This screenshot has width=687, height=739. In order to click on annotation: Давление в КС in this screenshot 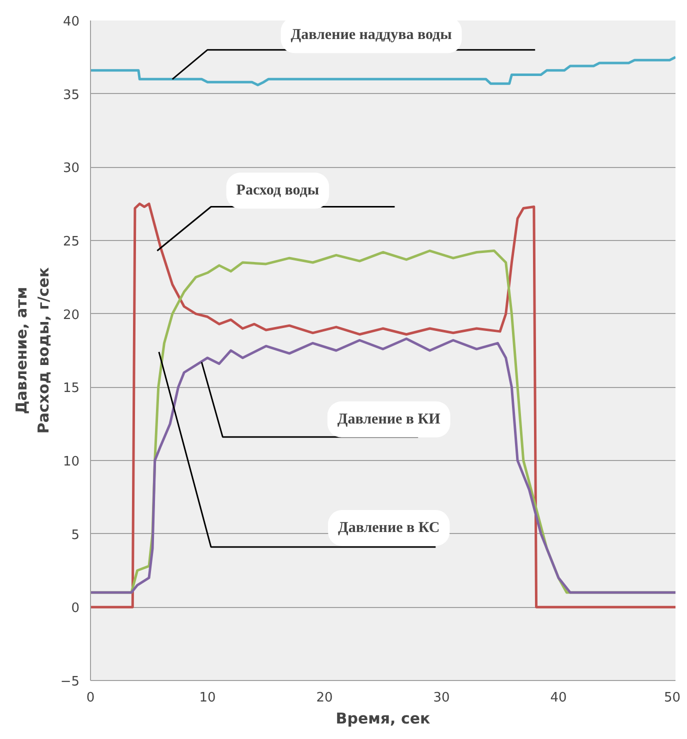, I will do `click(389, 528)`.